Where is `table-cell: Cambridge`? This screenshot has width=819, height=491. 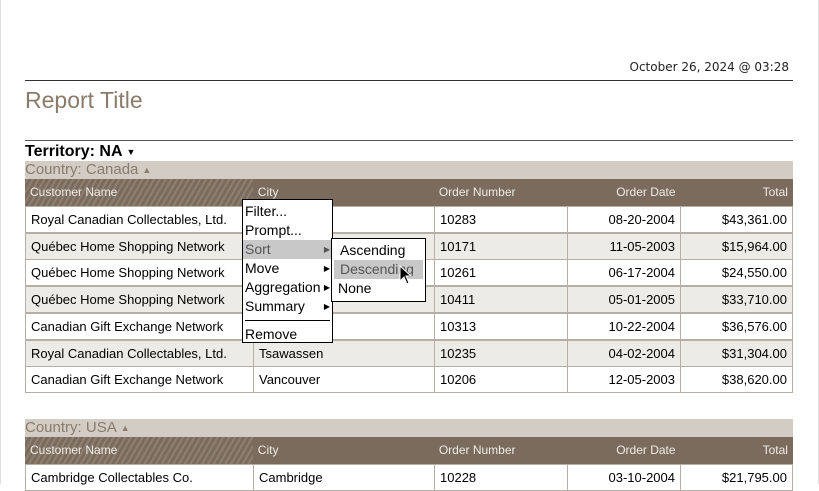
table-cell: Cambridge is located at coordinates (344, 477).